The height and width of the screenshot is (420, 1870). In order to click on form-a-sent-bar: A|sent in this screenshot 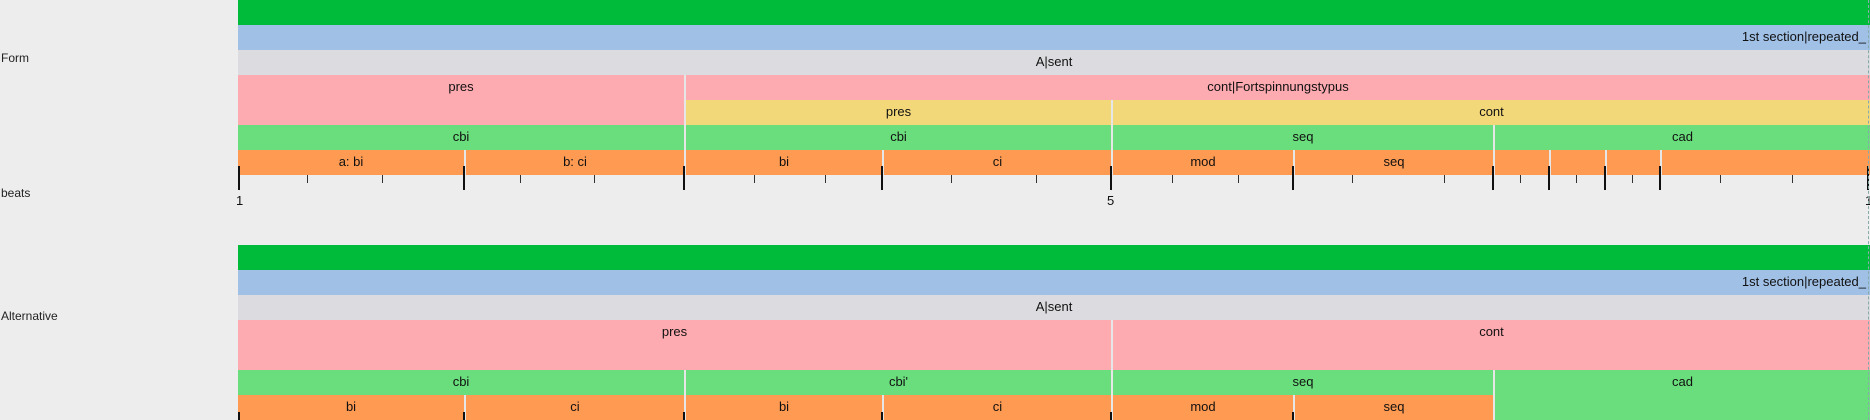, I will do `click(1054, 62)`.